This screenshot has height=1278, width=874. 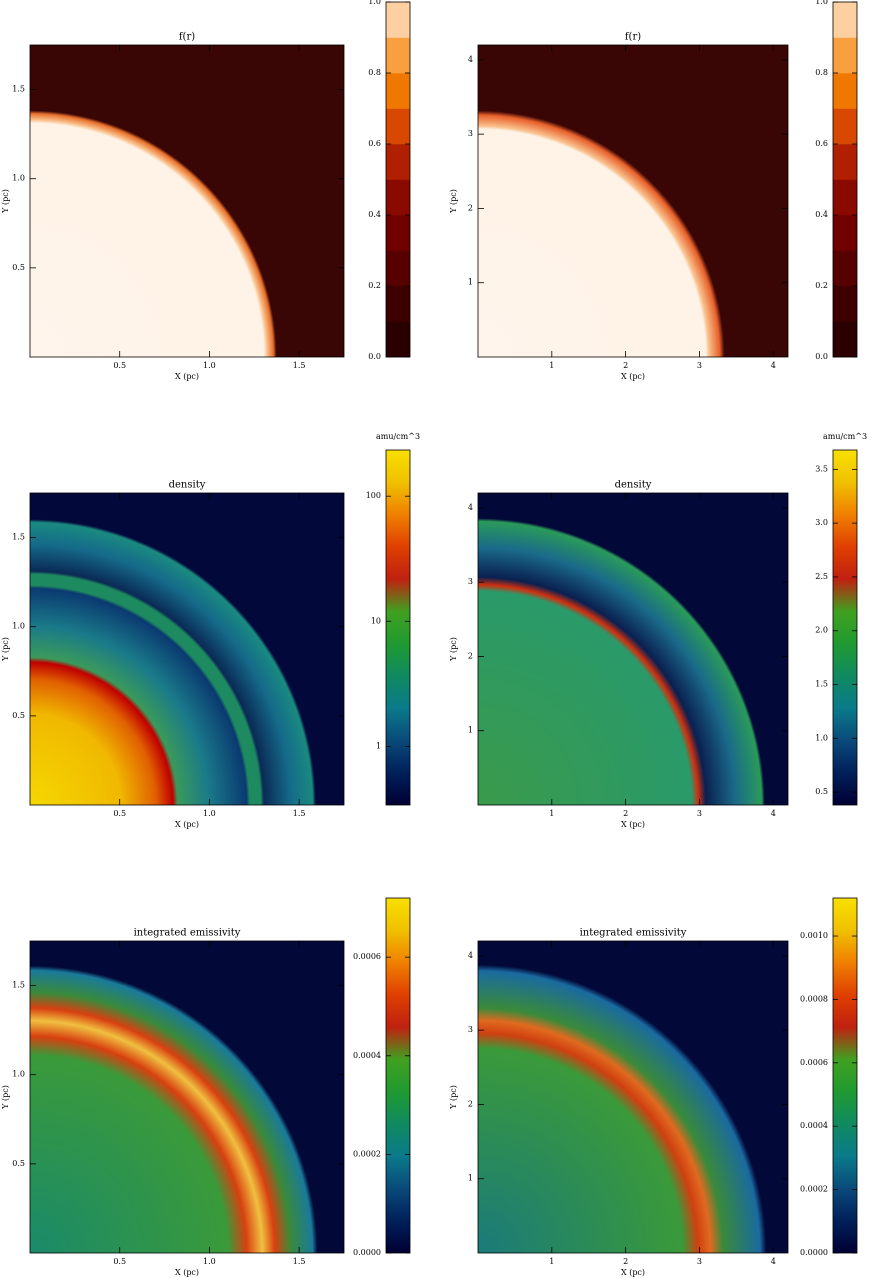 What do you see at coordinates (814, 1125) in the screenshot?
I see `colorbar-tick-label: 0.0004` at bounding box center [814, 1125].